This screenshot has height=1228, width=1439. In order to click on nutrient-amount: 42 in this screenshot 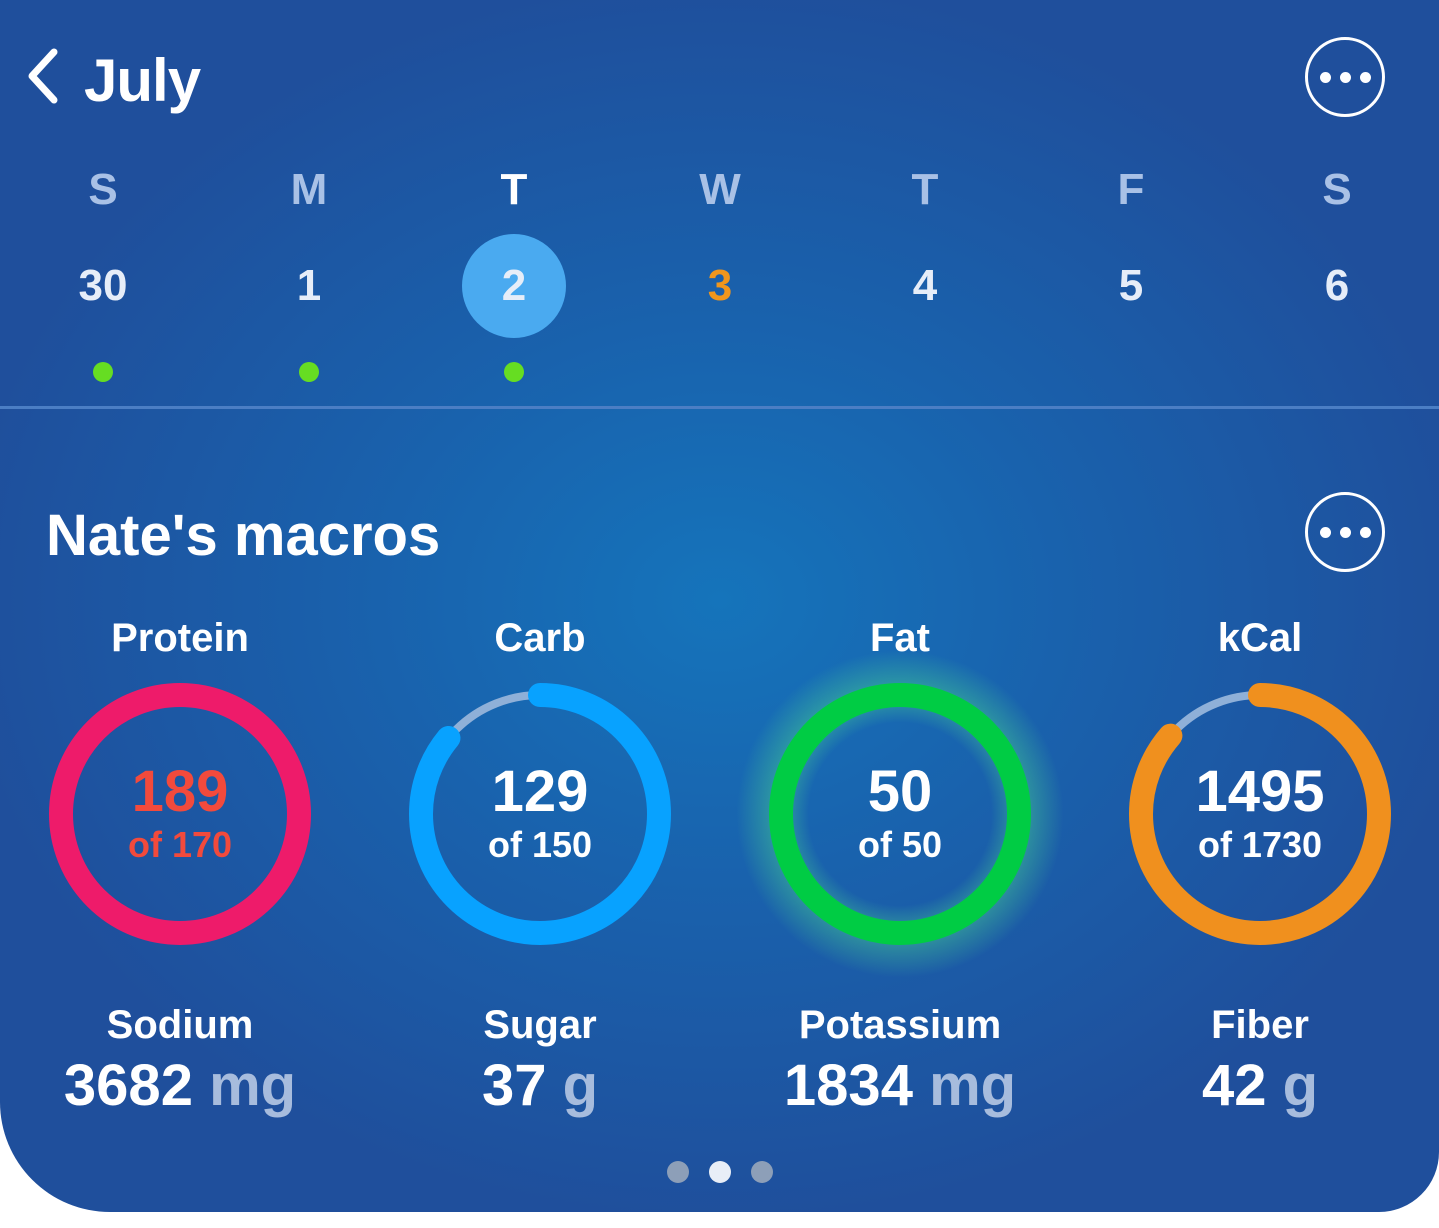, I will do `click(1234, 1085)`.